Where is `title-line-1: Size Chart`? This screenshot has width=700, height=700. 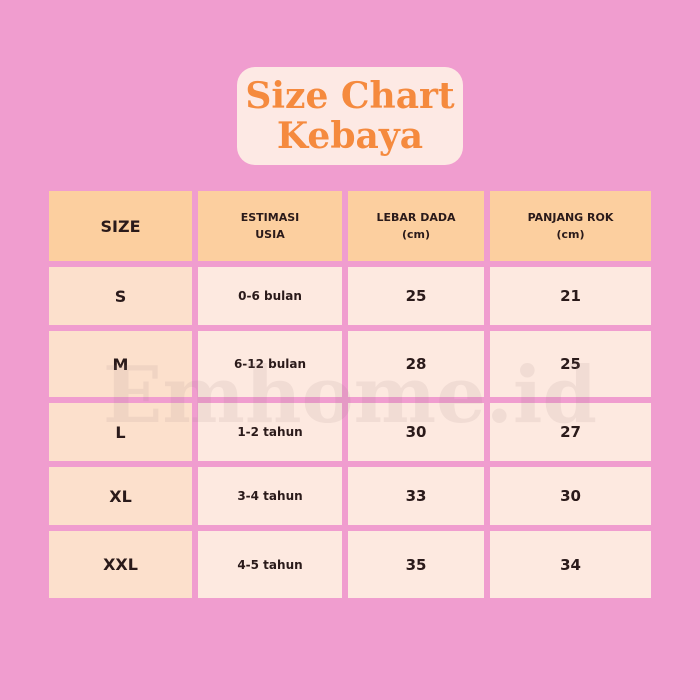 title-line-1: Size Chart is located at coordinates (350, 96).